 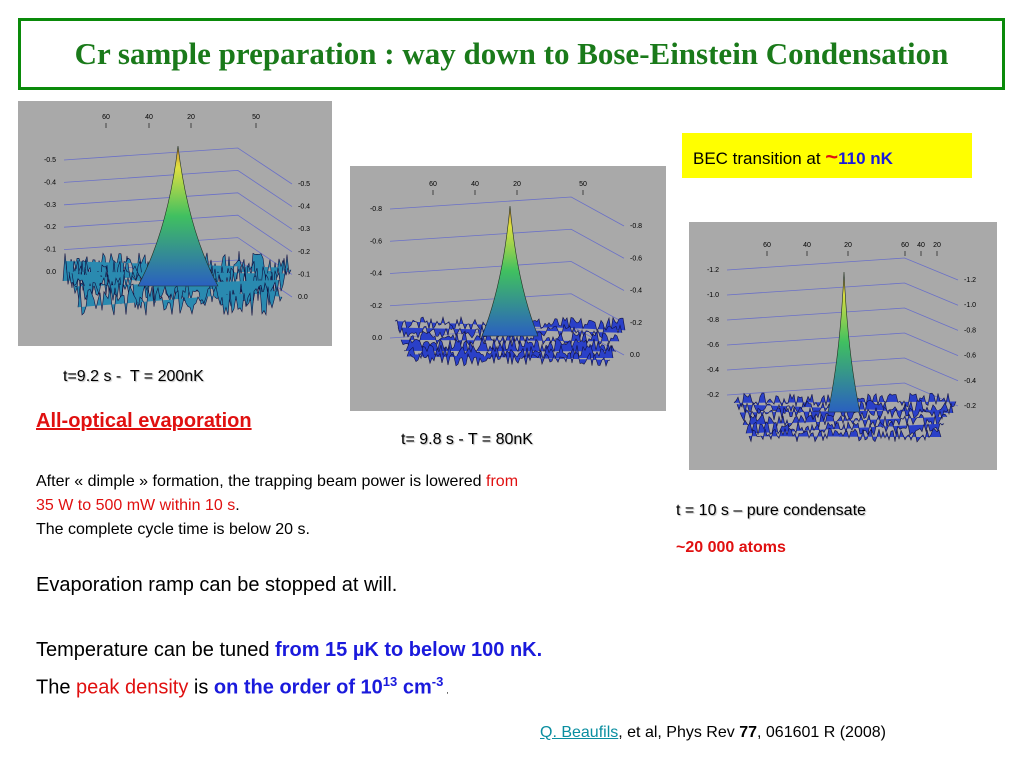 I want to click on text: , 061601 R (2008), so click(x=821, y=732).